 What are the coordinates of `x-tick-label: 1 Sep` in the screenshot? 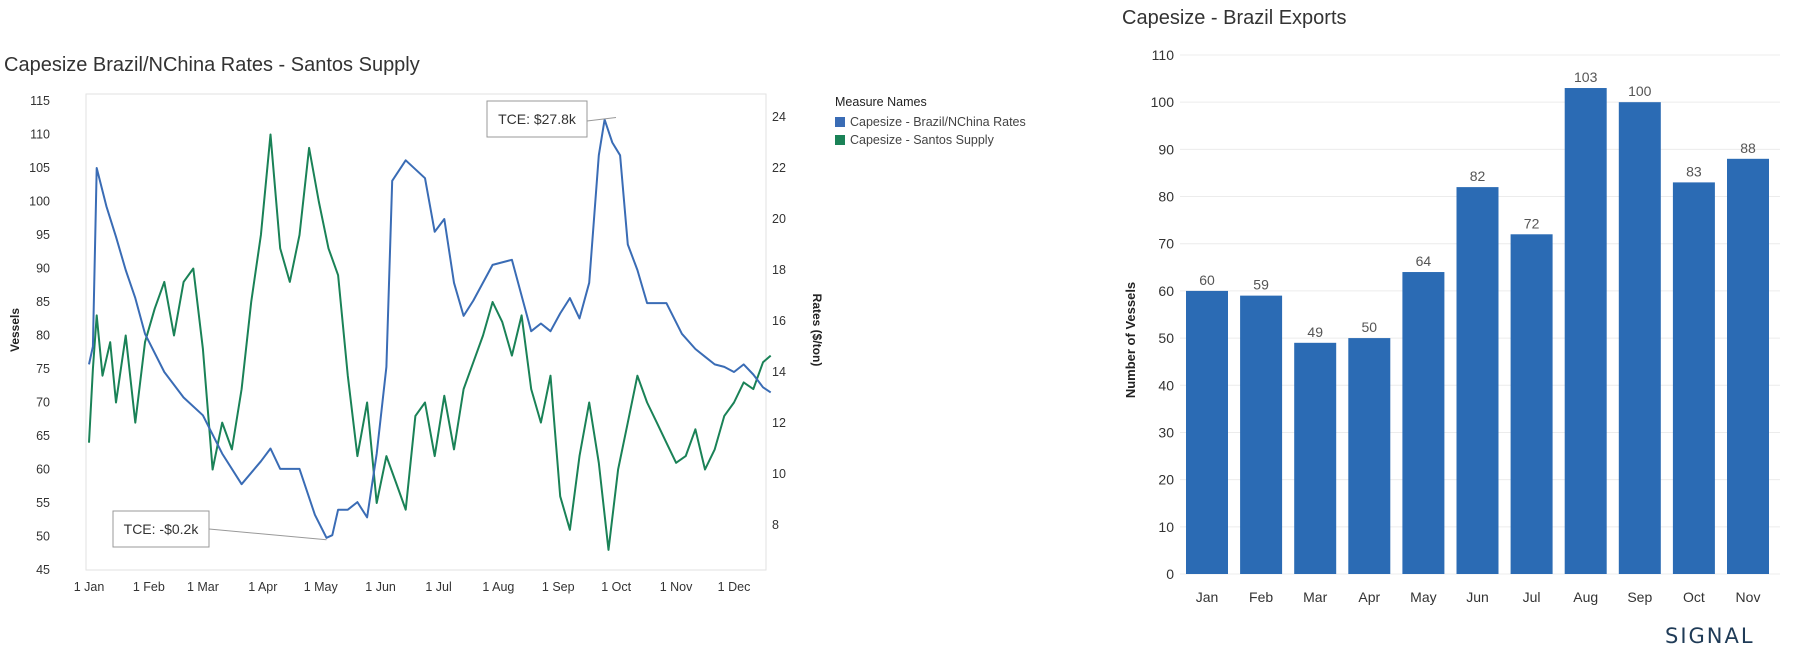 It's located at (558, 587).